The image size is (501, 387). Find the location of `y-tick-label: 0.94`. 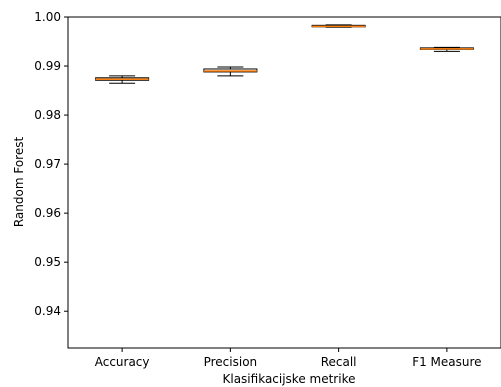

y-tick-label: 0.94 is located at coordinates (47, 311).